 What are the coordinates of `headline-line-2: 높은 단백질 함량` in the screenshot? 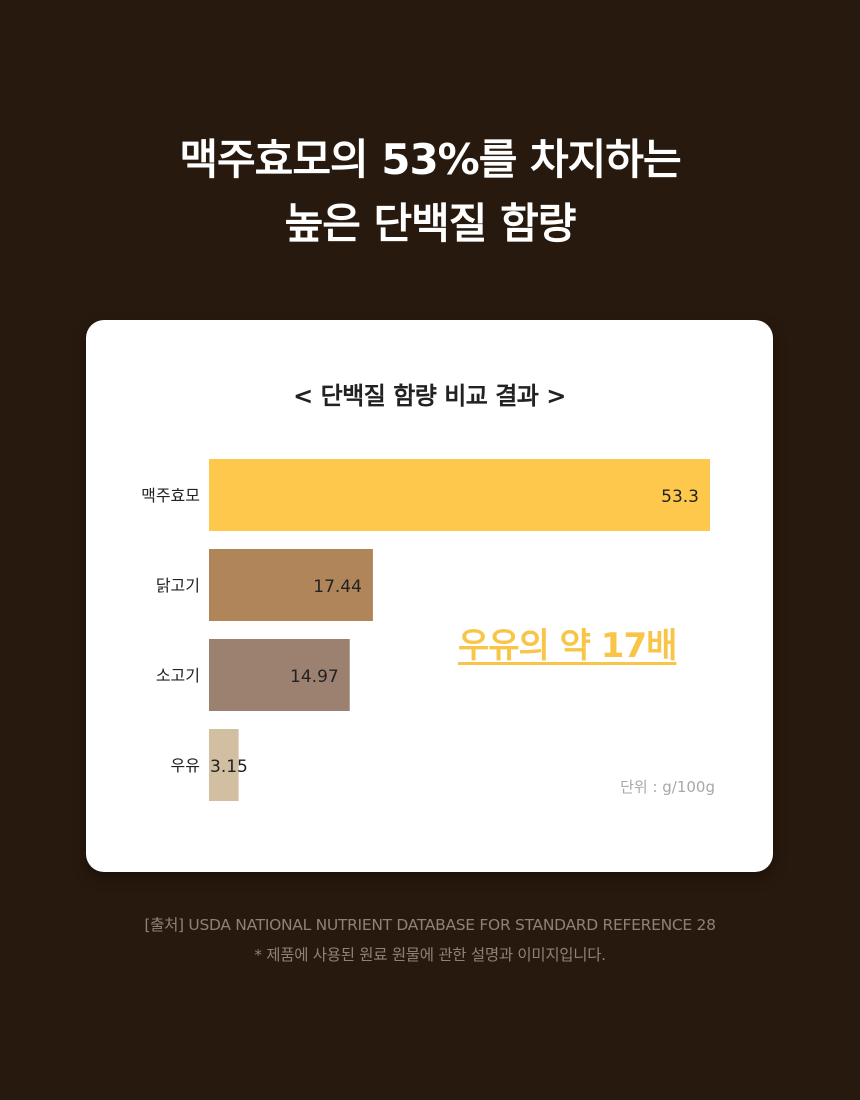 It's located at (430, 223).